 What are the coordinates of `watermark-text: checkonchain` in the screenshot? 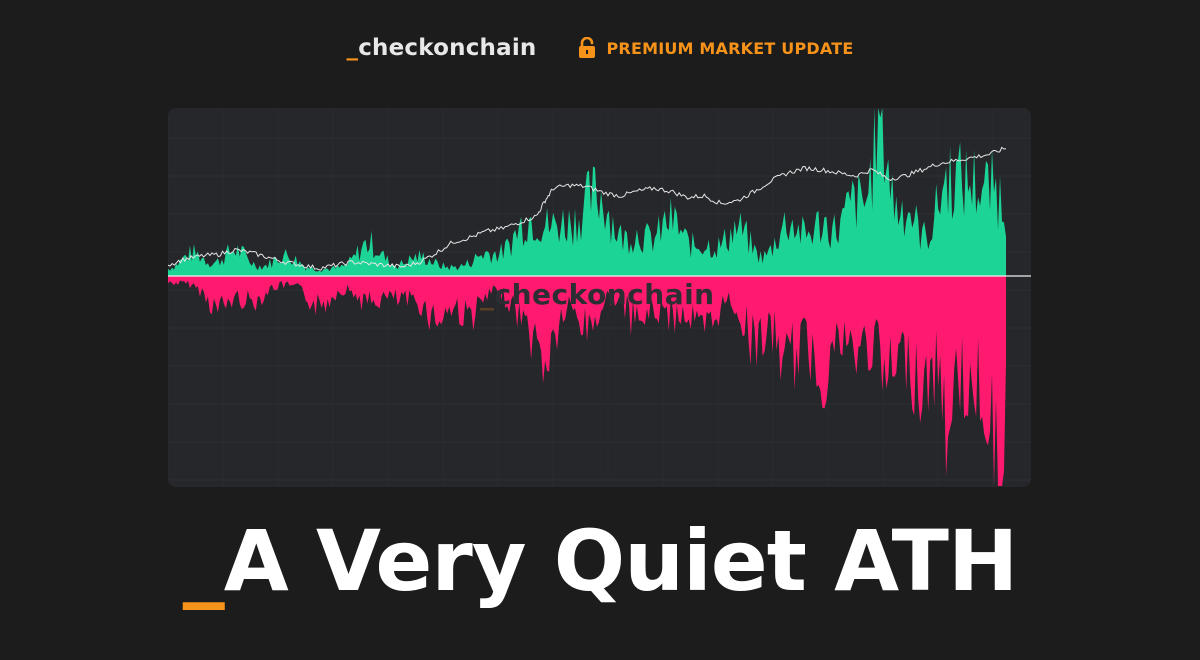 It's located at (604, 294).